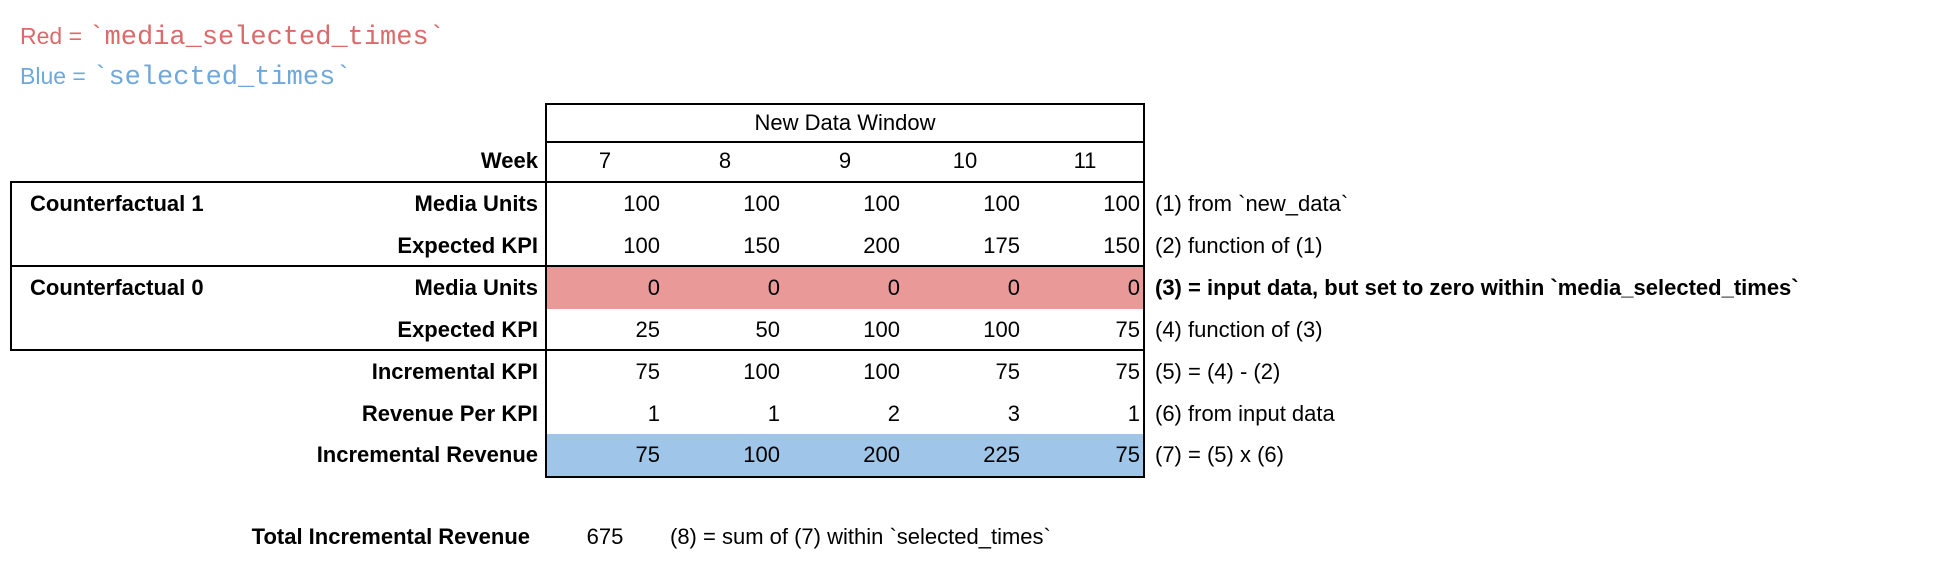 This screenshot has height=574, width=1960. What do you see at coordinates (390, 536) in the screenshot?
I see `total-label: Total Incremental Revenue` at bounding box center [390, 536].